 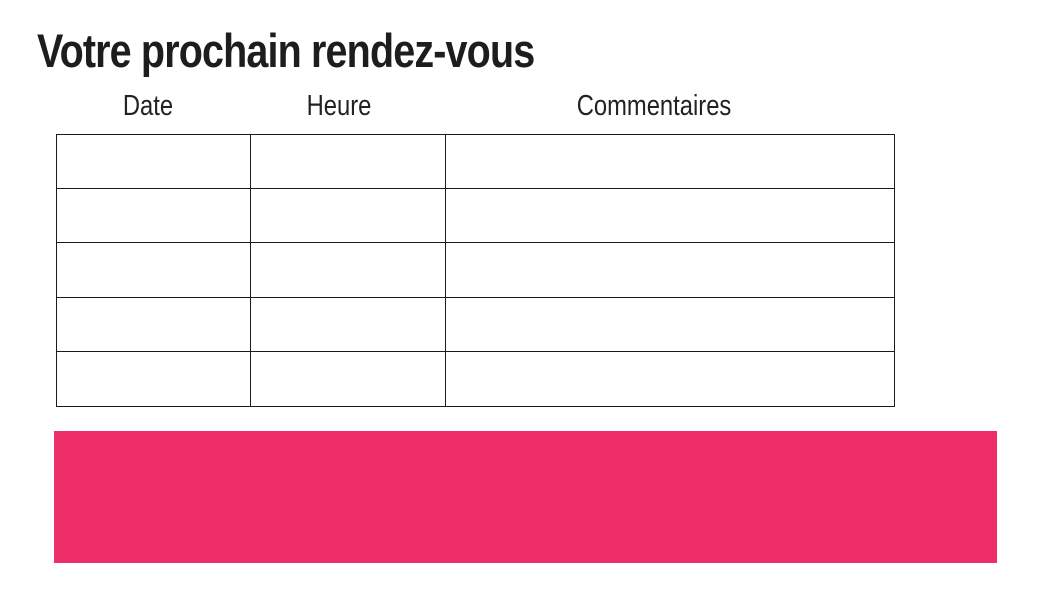 I want to click on column-header-commentaires-label: Commentaires, so click(x=654, y=106).